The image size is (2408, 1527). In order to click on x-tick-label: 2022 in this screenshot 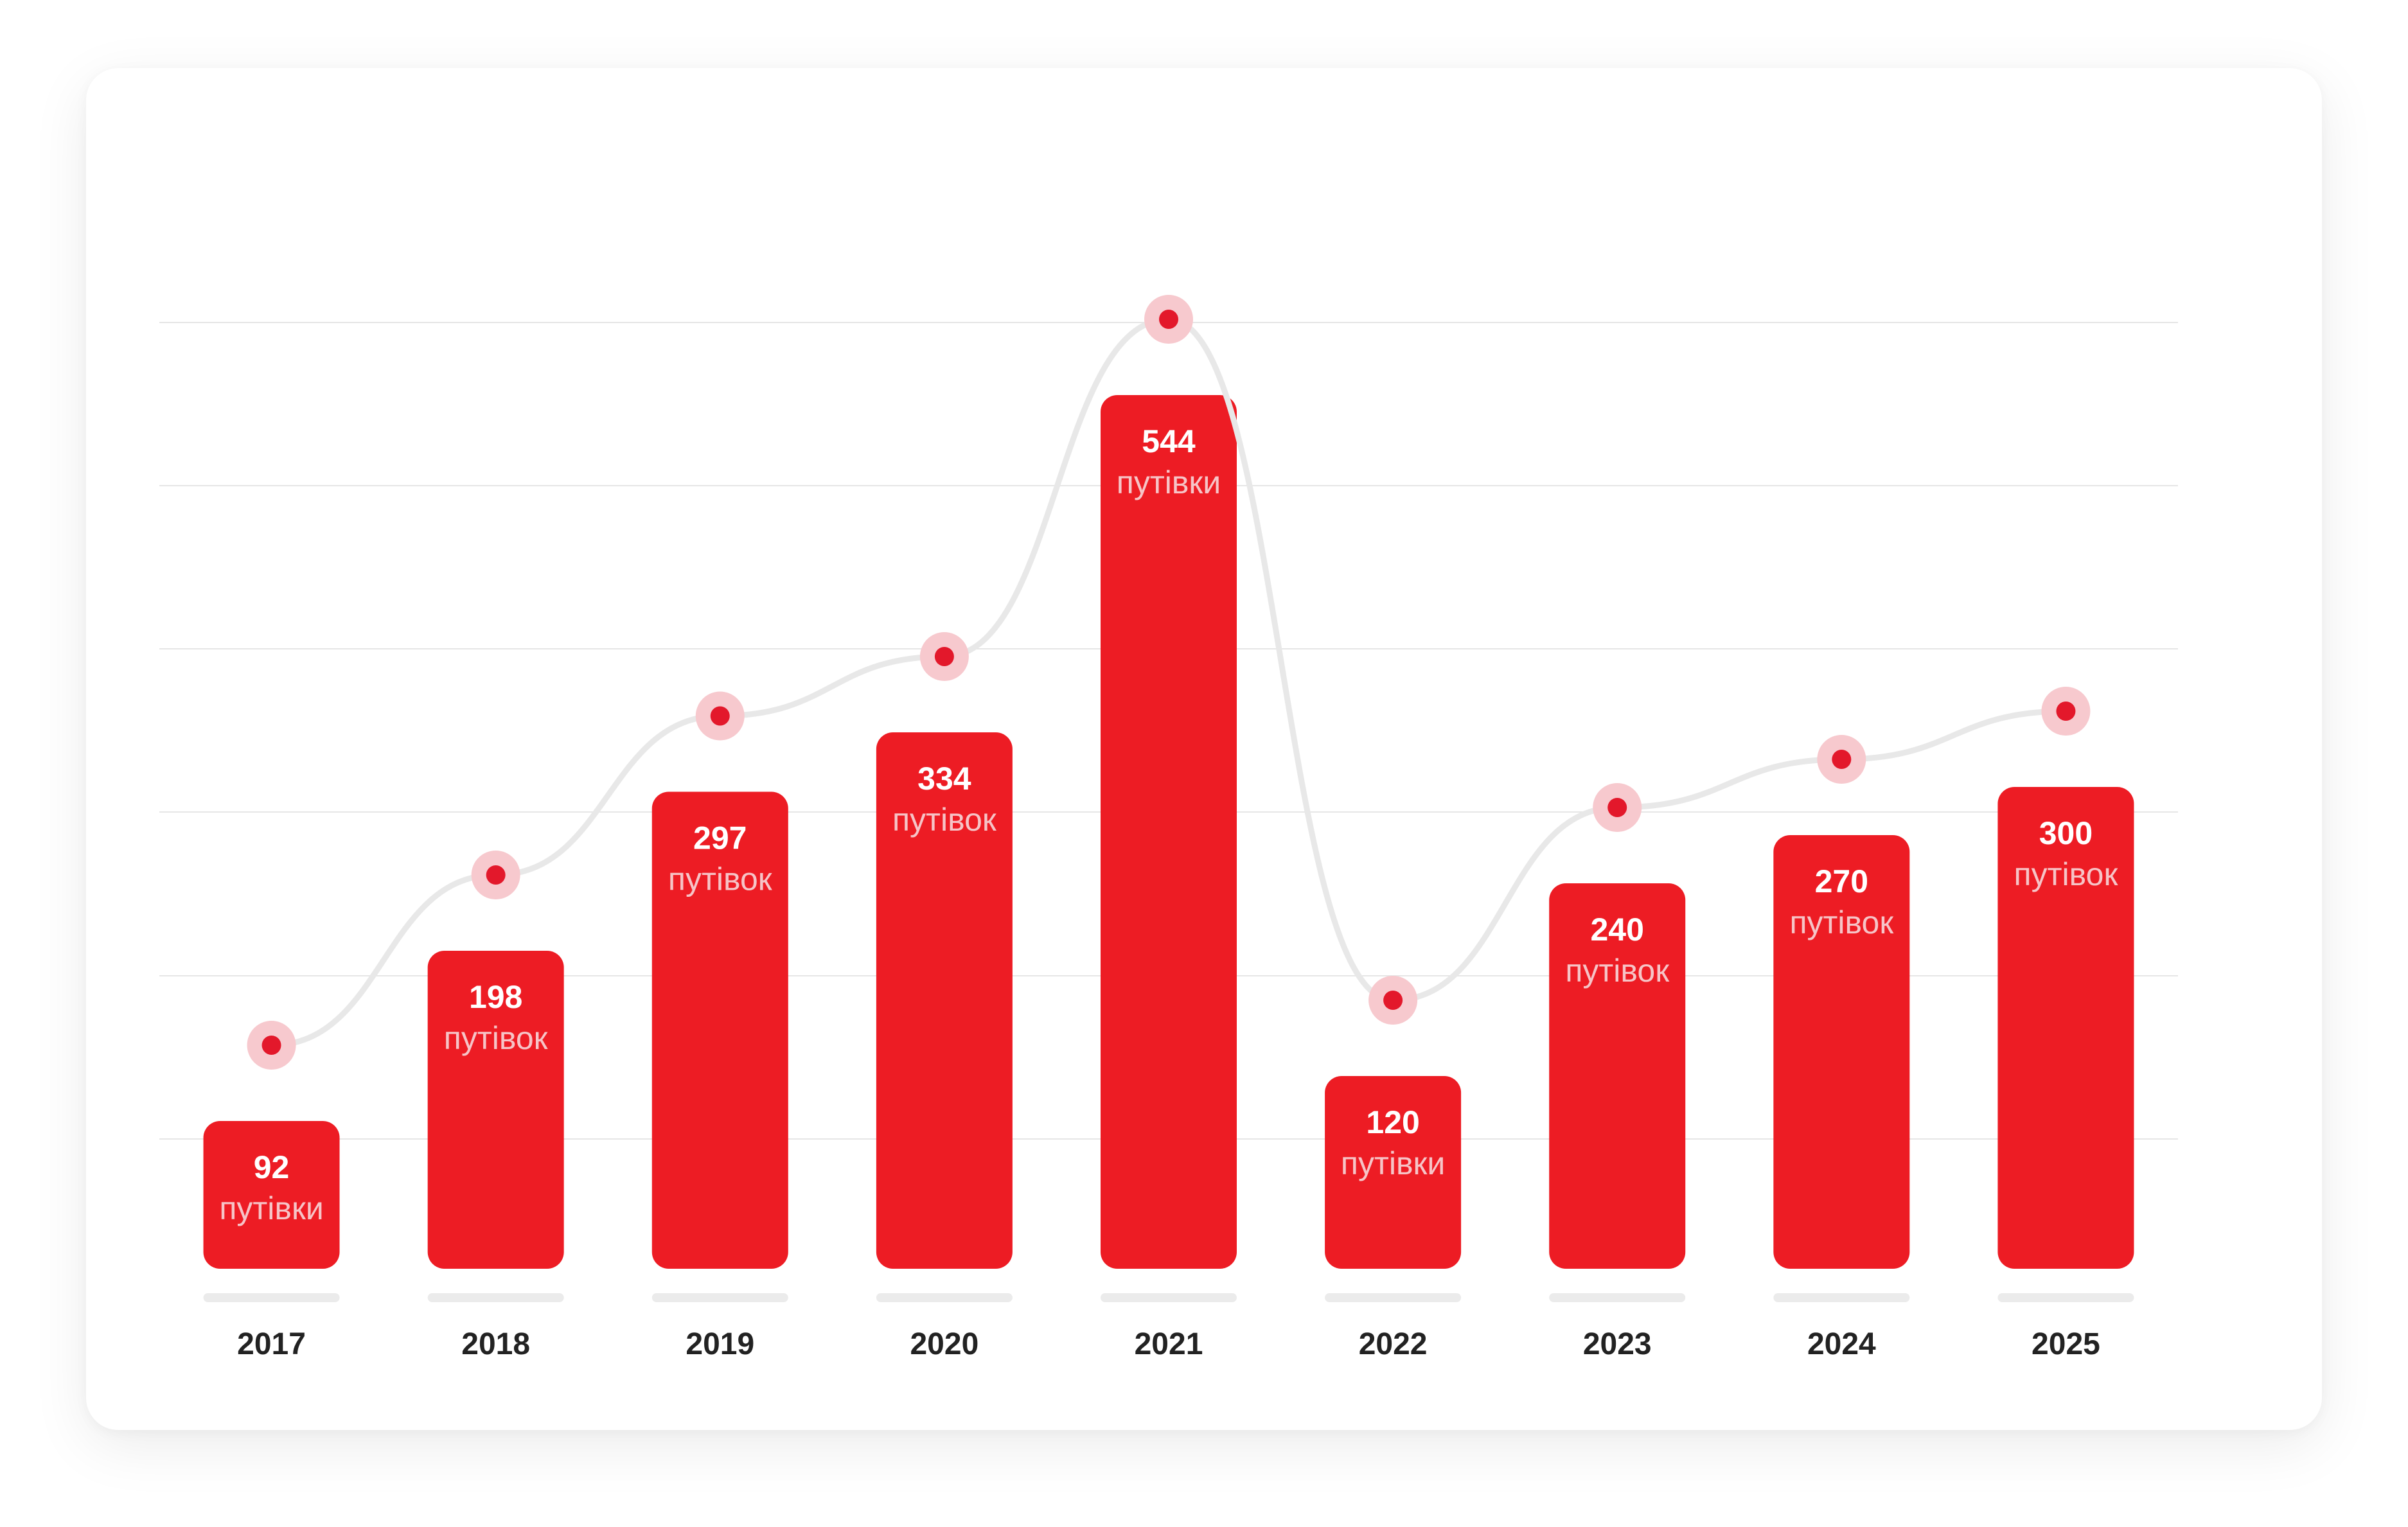, I will do `click(1393, 1344)`.